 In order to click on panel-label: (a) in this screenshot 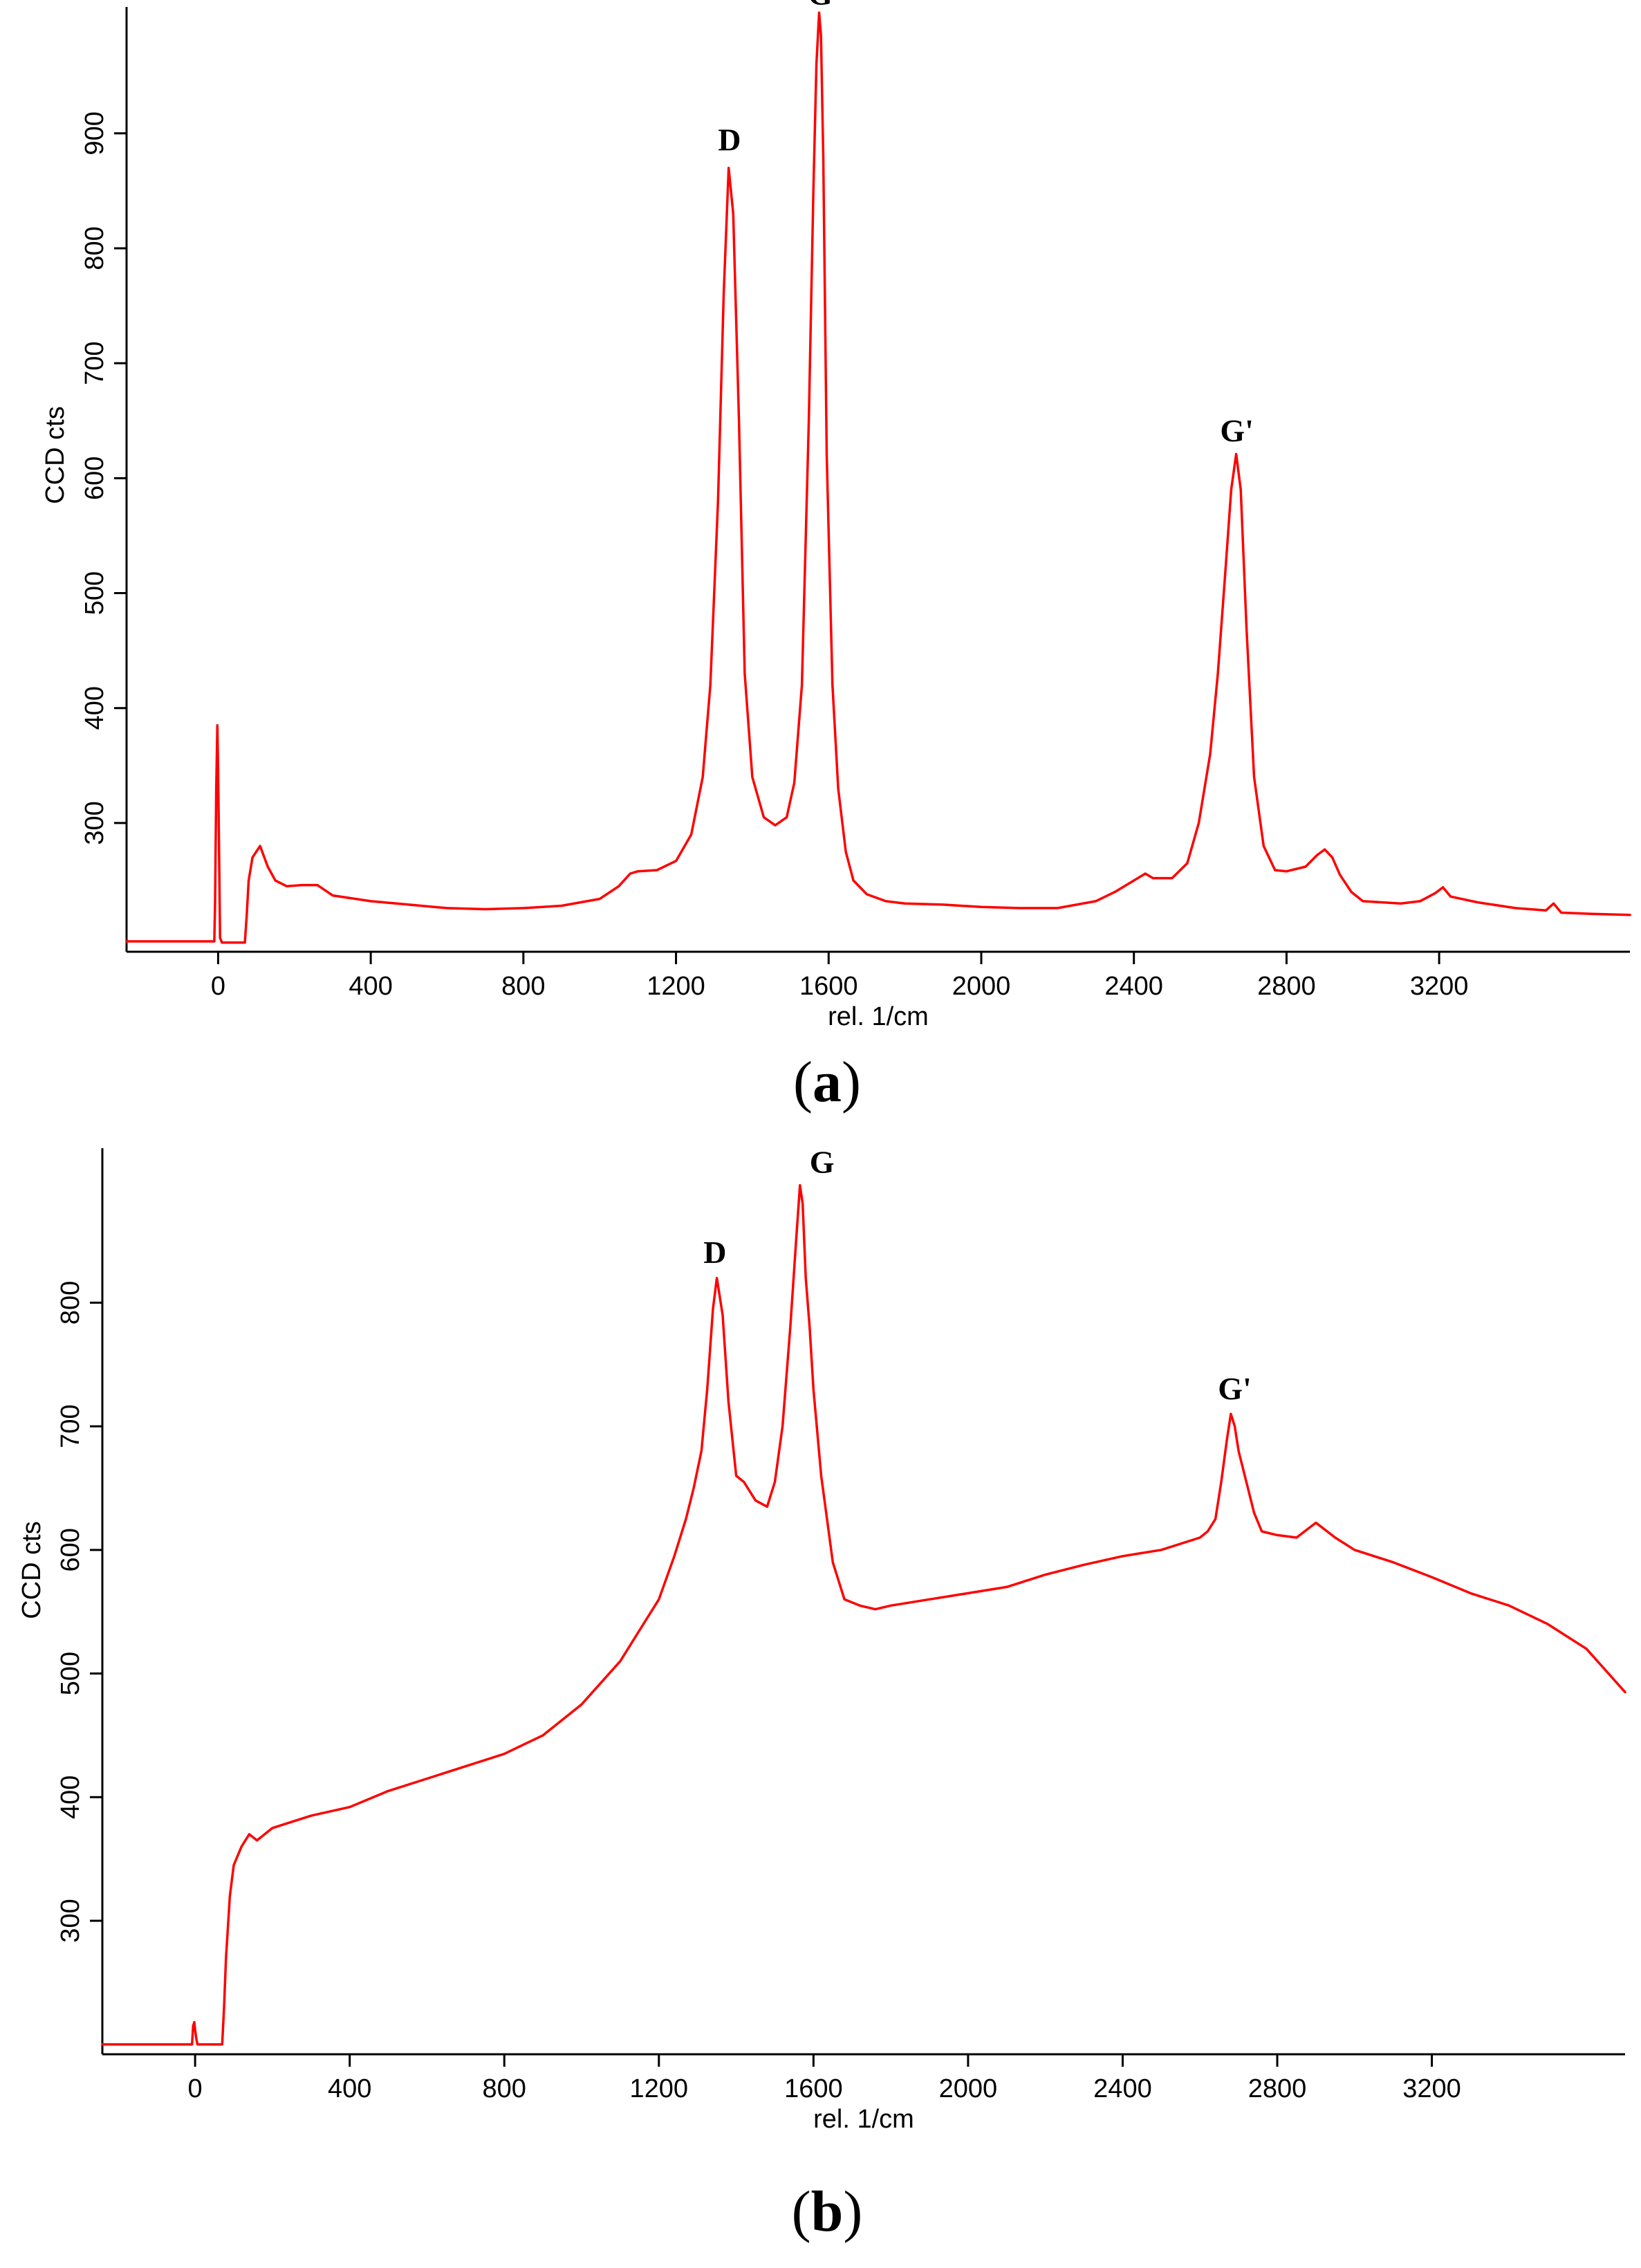, I will do `click(827, 1082)`.